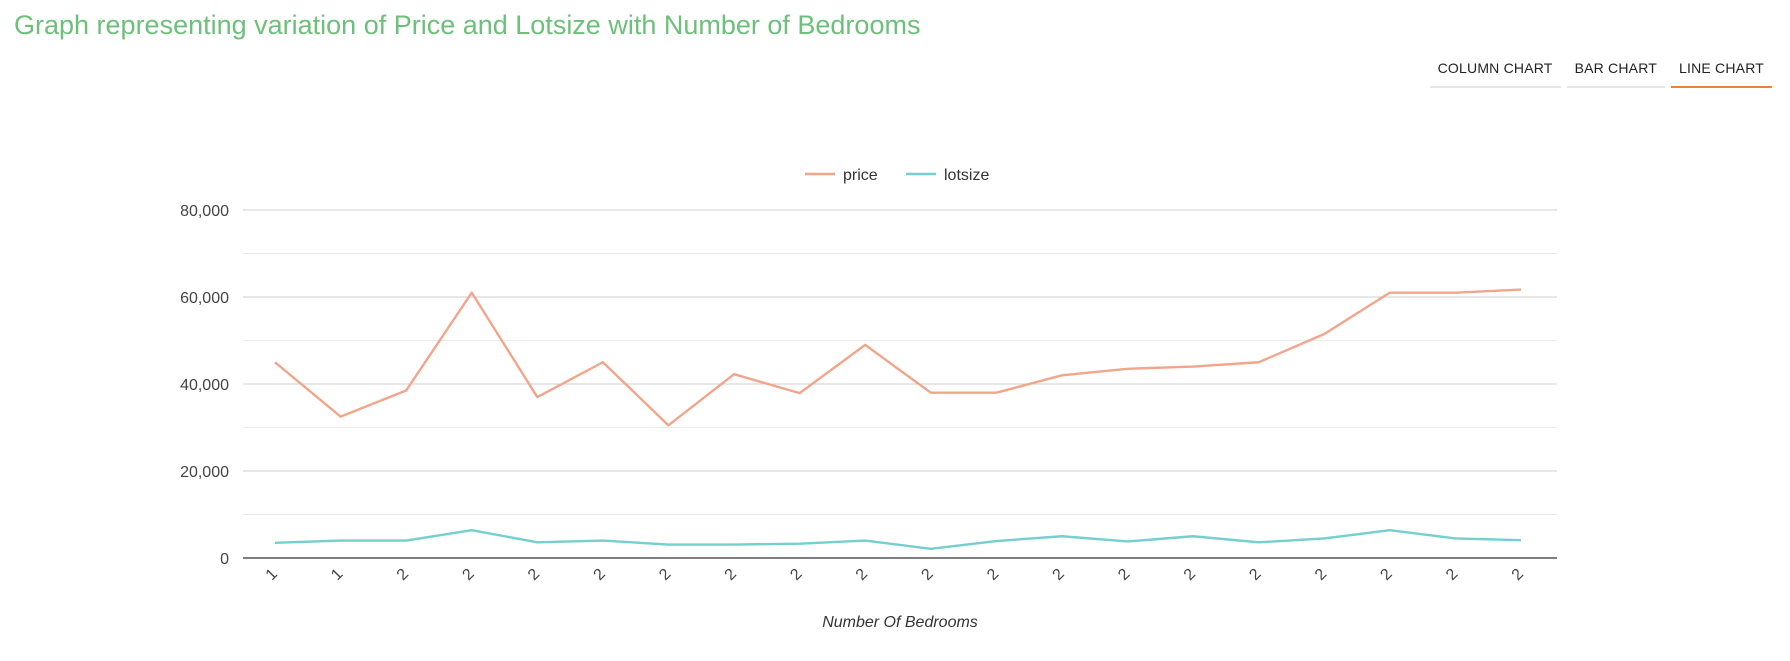  I want to click on legend-label-lotsize: lotsize, so click(966, 175).